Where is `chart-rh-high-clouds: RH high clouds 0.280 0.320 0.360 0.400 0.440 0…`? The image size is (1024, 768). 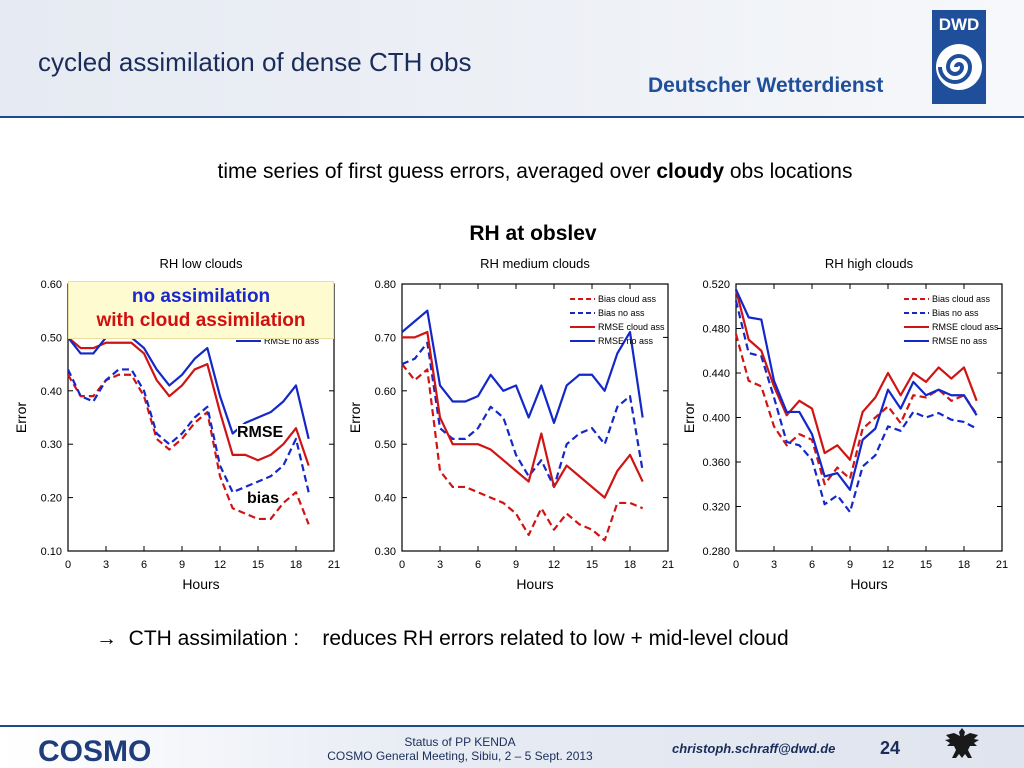 chart-rh-high-clouds: RH high clouds 0.280 0.320 0.360 0.400 0.440 0… is located at coordinates (844, 424).